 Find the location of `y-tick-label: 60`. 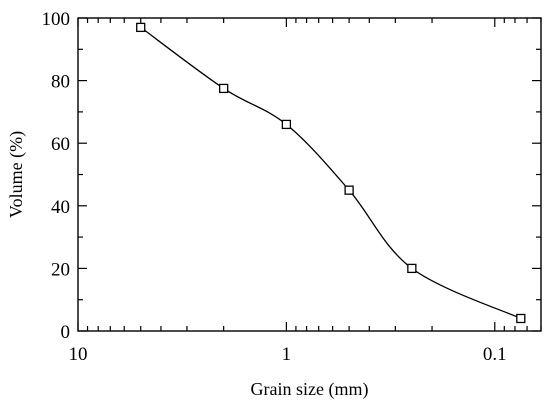

y-tick-label: 60 is located at coordinates (60, 144).